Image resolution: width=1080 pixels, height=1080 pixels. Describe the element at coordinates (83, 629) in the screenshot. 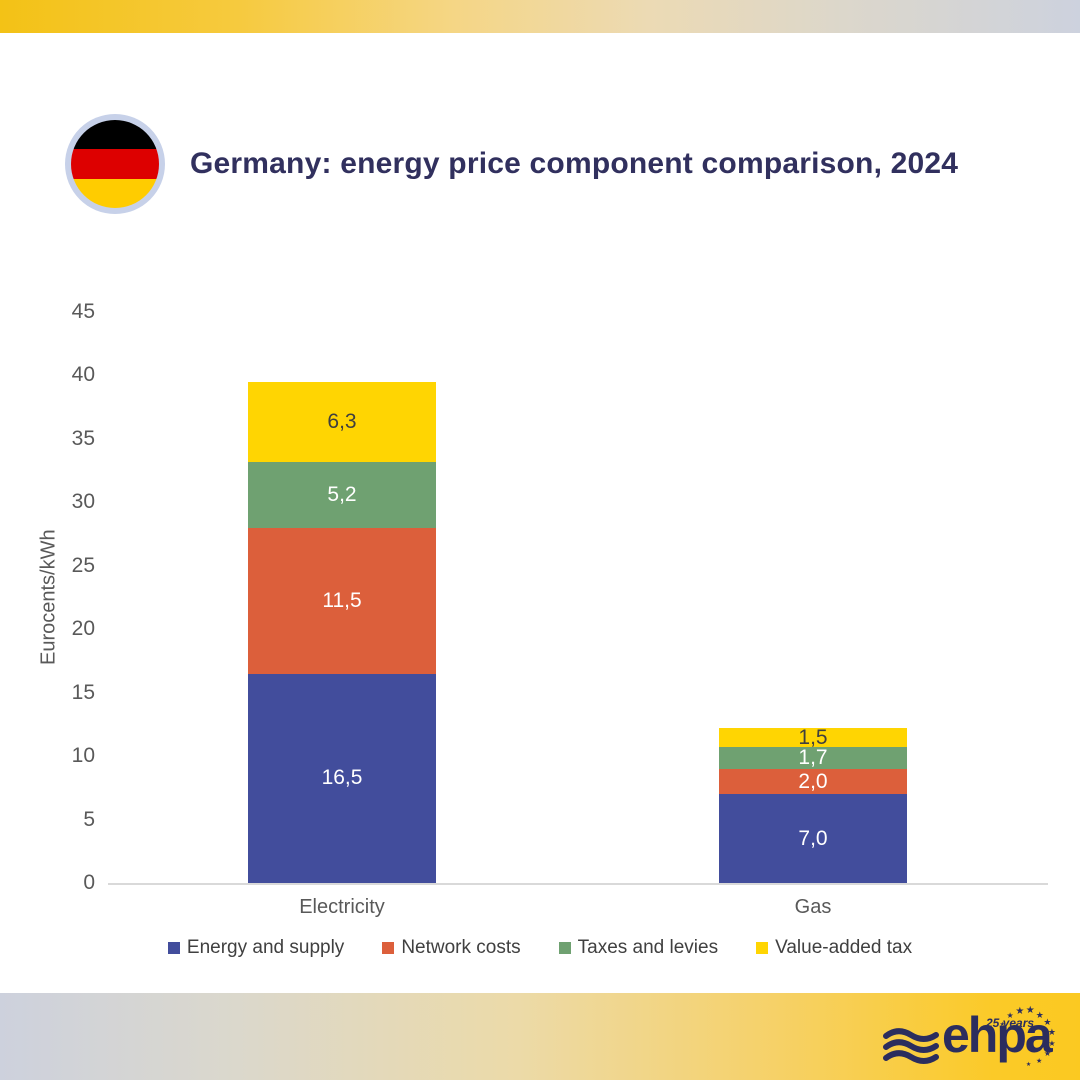

I see `y-tick-label: 20` at that location.